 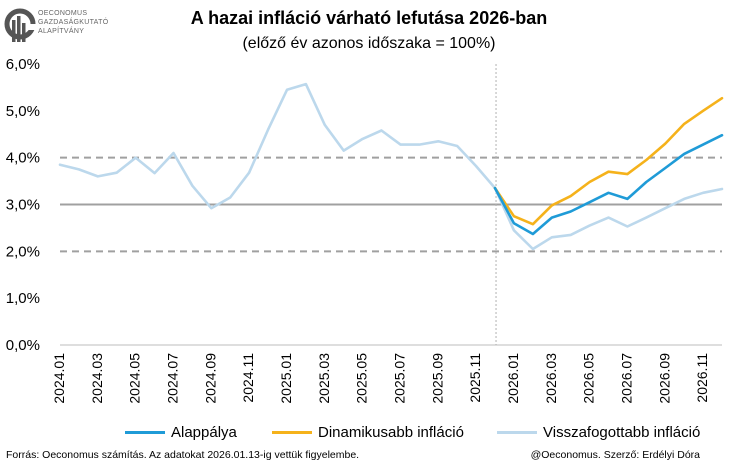 I want to click on legend-item-dinamikus: Dinamikusabb infláció, so click(x=368, y=432).